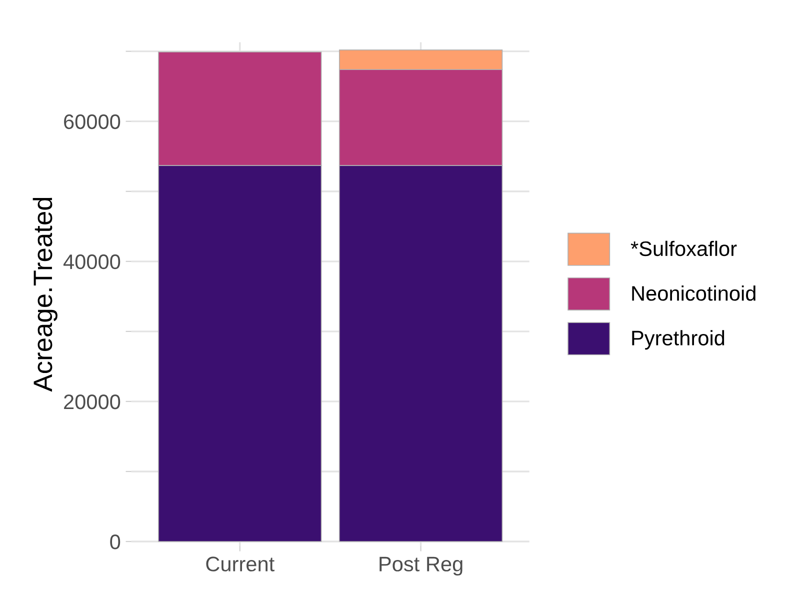 This screenshot has width=796, height=603. What do you see at coordinates (240, 564) in the screenshot?
I see `x-tick-label: Current` at bounding box center [240, 564].